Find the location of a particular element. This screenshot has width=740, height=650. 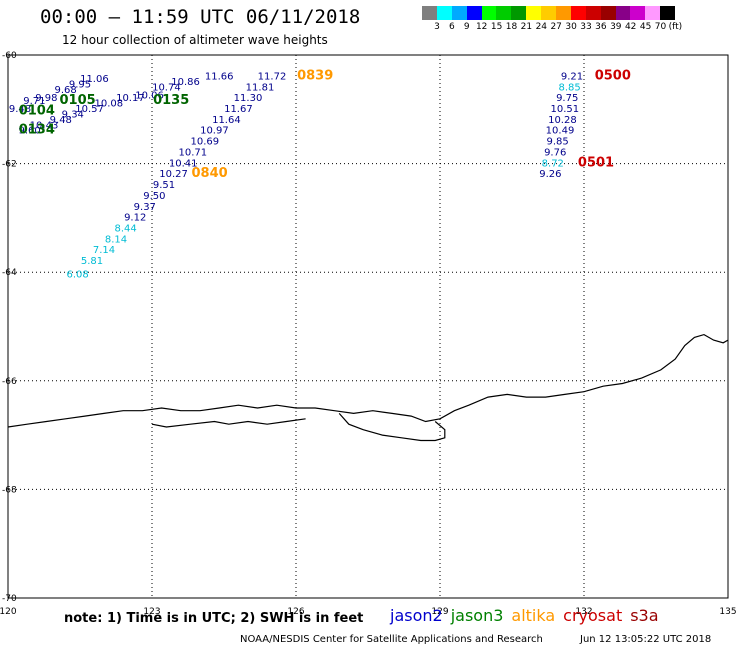

wave-height-value: 9.98 is located at coordinates (46, 98).